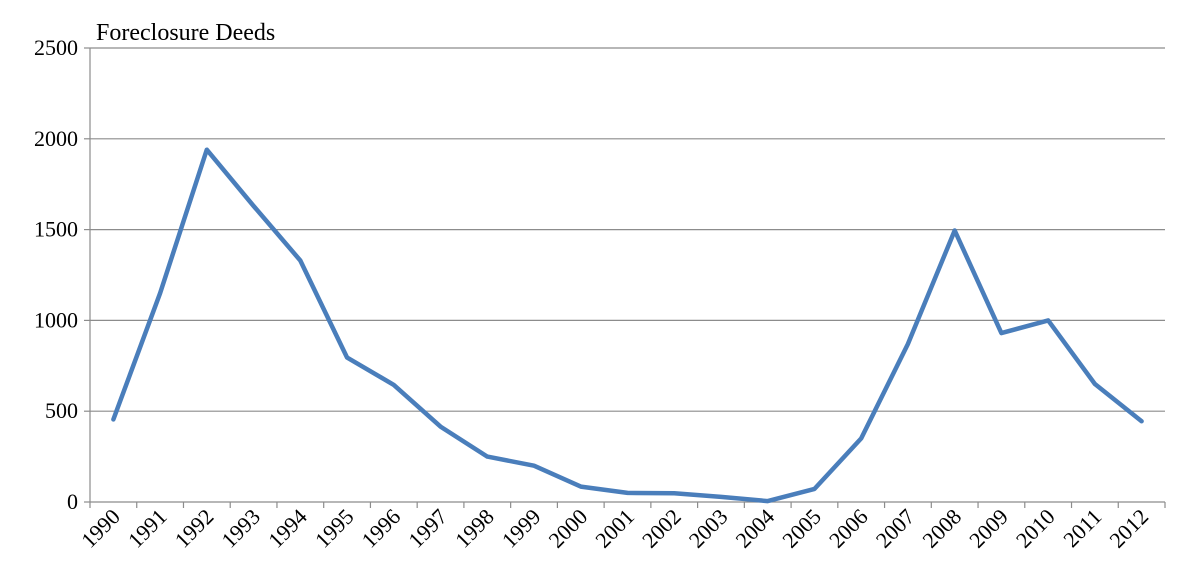 The width and height of the screenshot is (1178, 572). What do you see at coordinates (1128, 528) in the screenshot?
I see `x-tick-label: 2012` at bounding box center [1128, 528].